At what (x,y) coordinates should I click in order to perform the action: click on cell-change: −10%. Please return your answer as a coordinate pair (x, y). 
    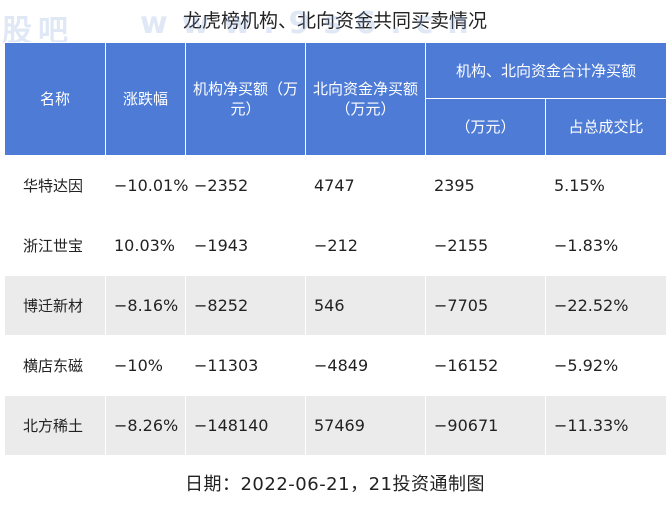
    Looking at the image, I should click on (145, 365).